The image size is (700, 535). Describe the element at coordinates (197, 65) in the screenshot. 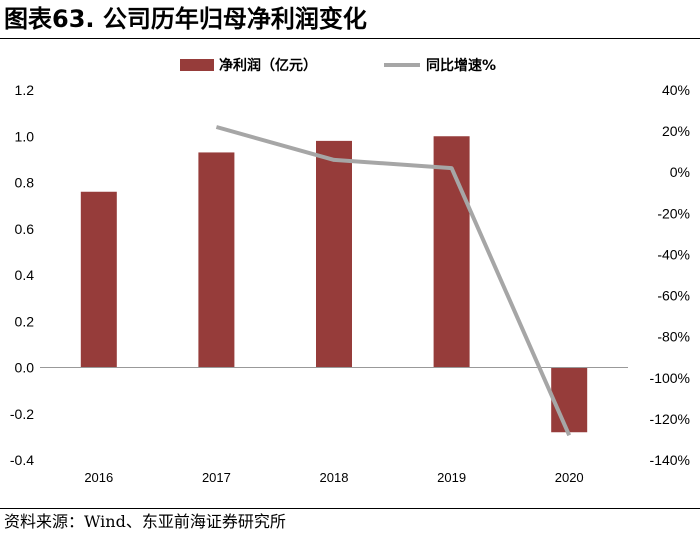

I see `legend-bar-swatch` at that location.